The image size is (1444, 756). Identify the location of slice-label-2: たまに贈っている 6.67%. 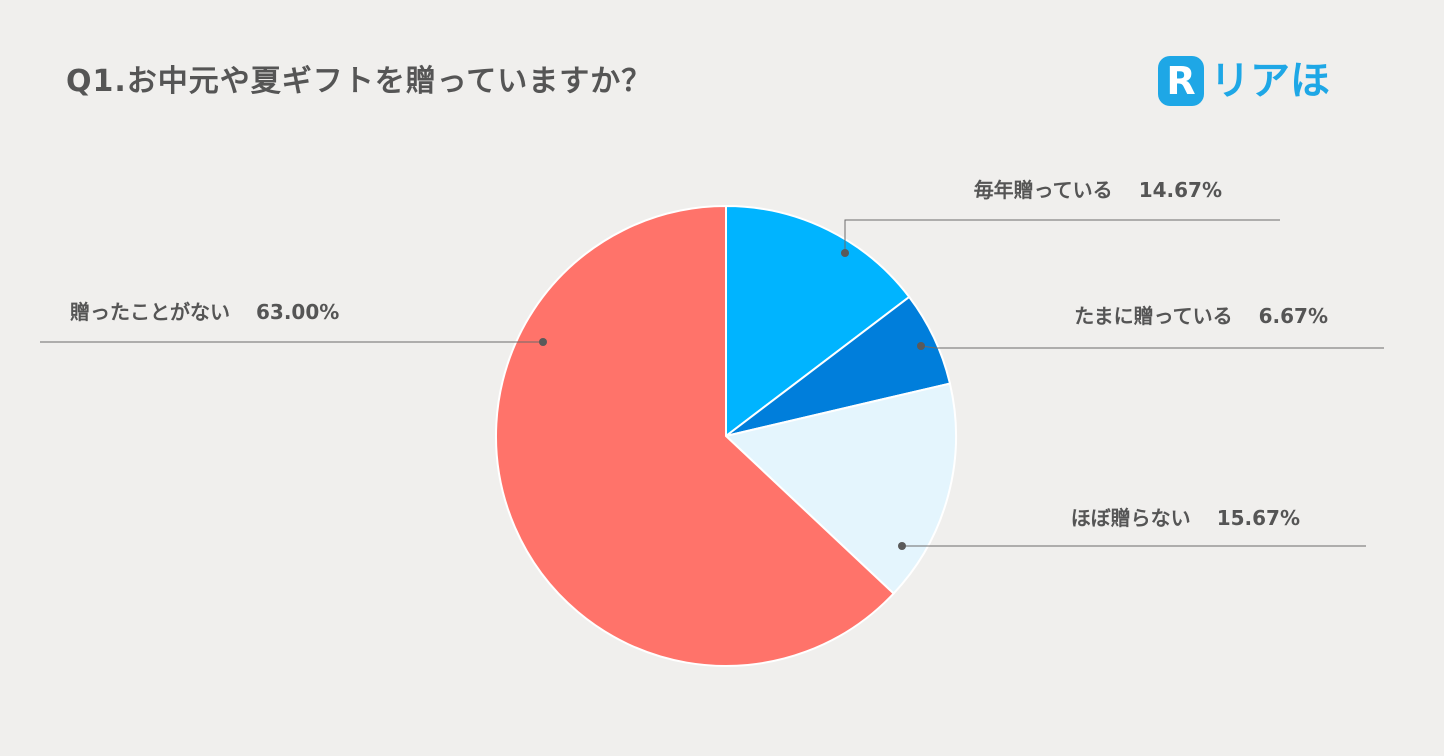
(1201, 316).